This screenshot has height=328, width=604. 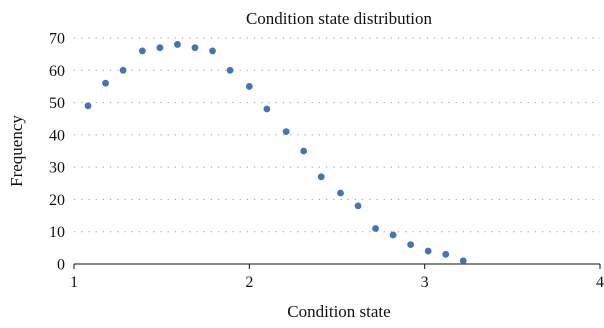 I want to click on y-tick-label: 40, so click(x=57, y=135).